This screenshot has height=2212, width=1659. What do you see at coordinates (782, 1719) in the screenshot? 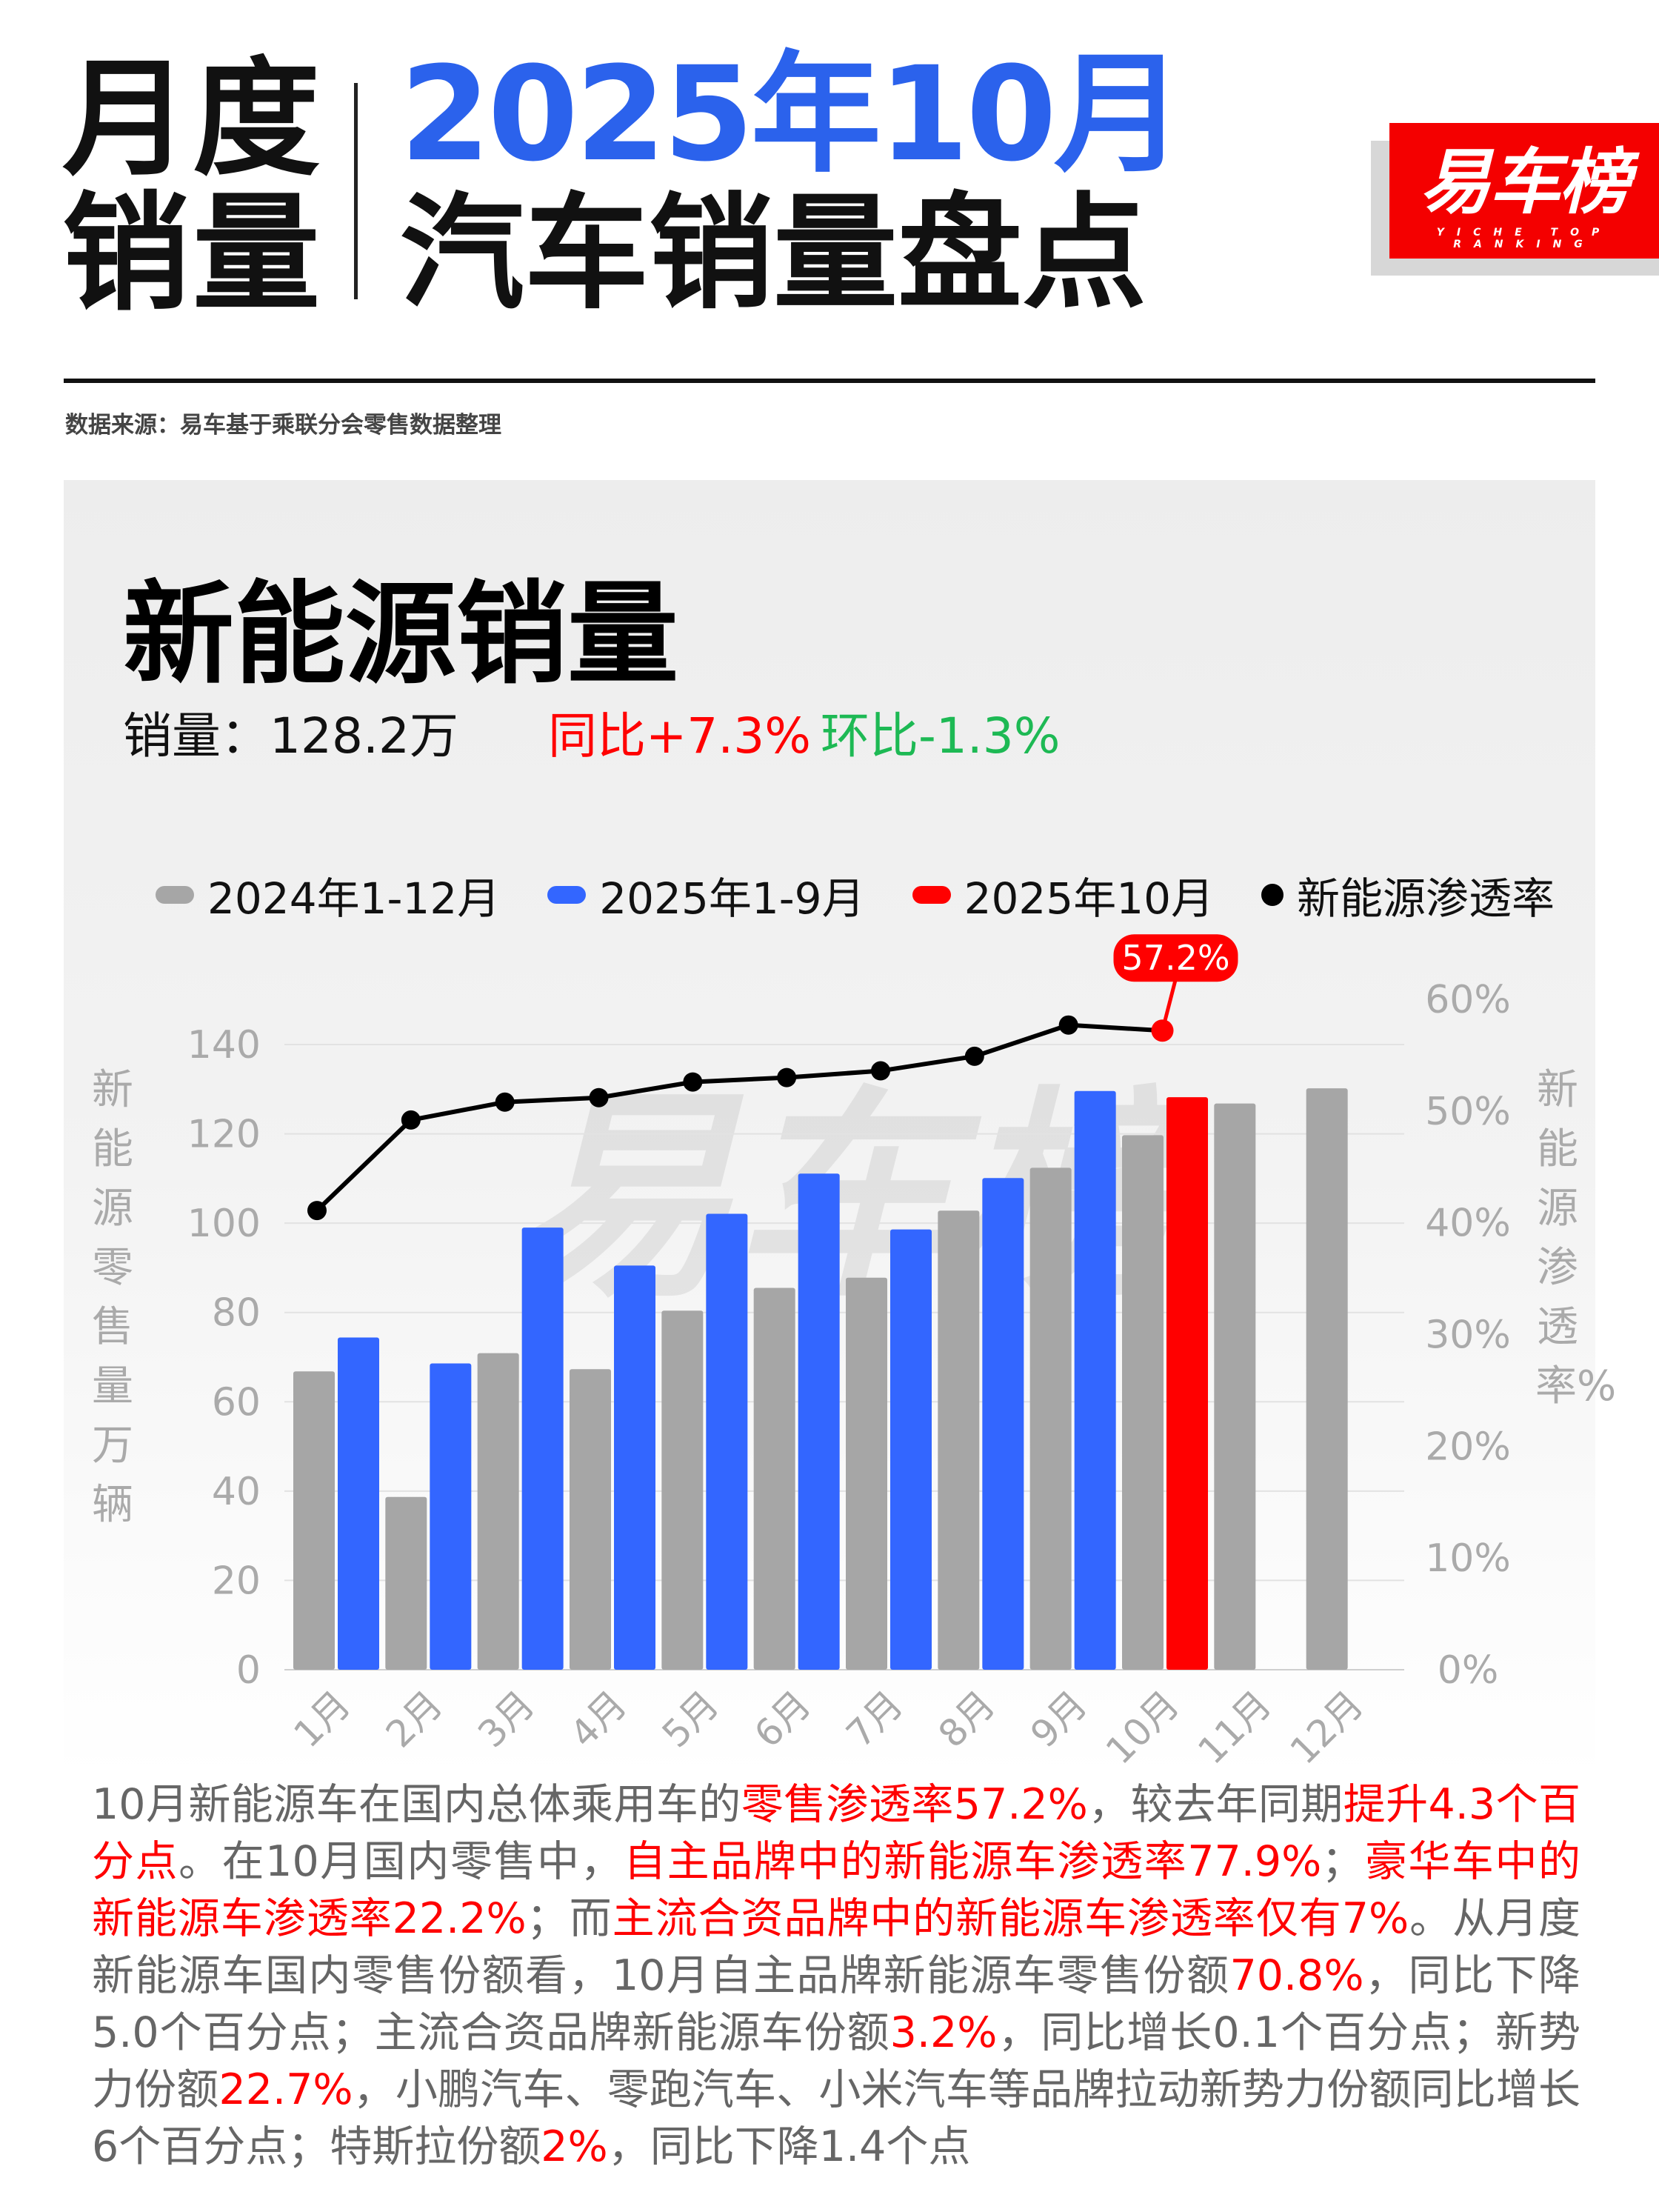
I see `x-tick-label: 6月` at bounding box center [782, 1719].